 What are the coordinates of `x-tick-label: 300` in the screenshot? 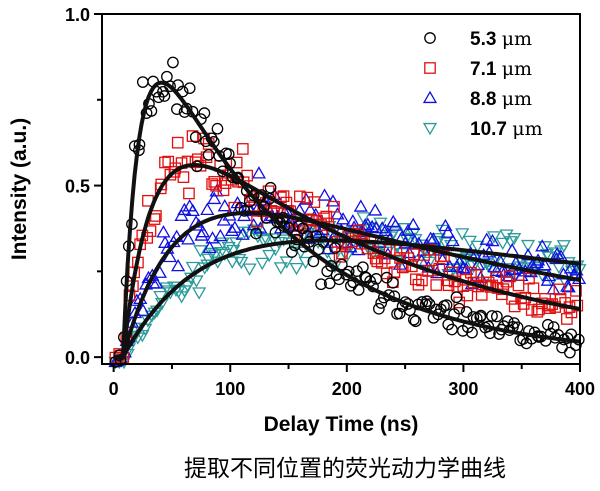 It's located at (463, 389).